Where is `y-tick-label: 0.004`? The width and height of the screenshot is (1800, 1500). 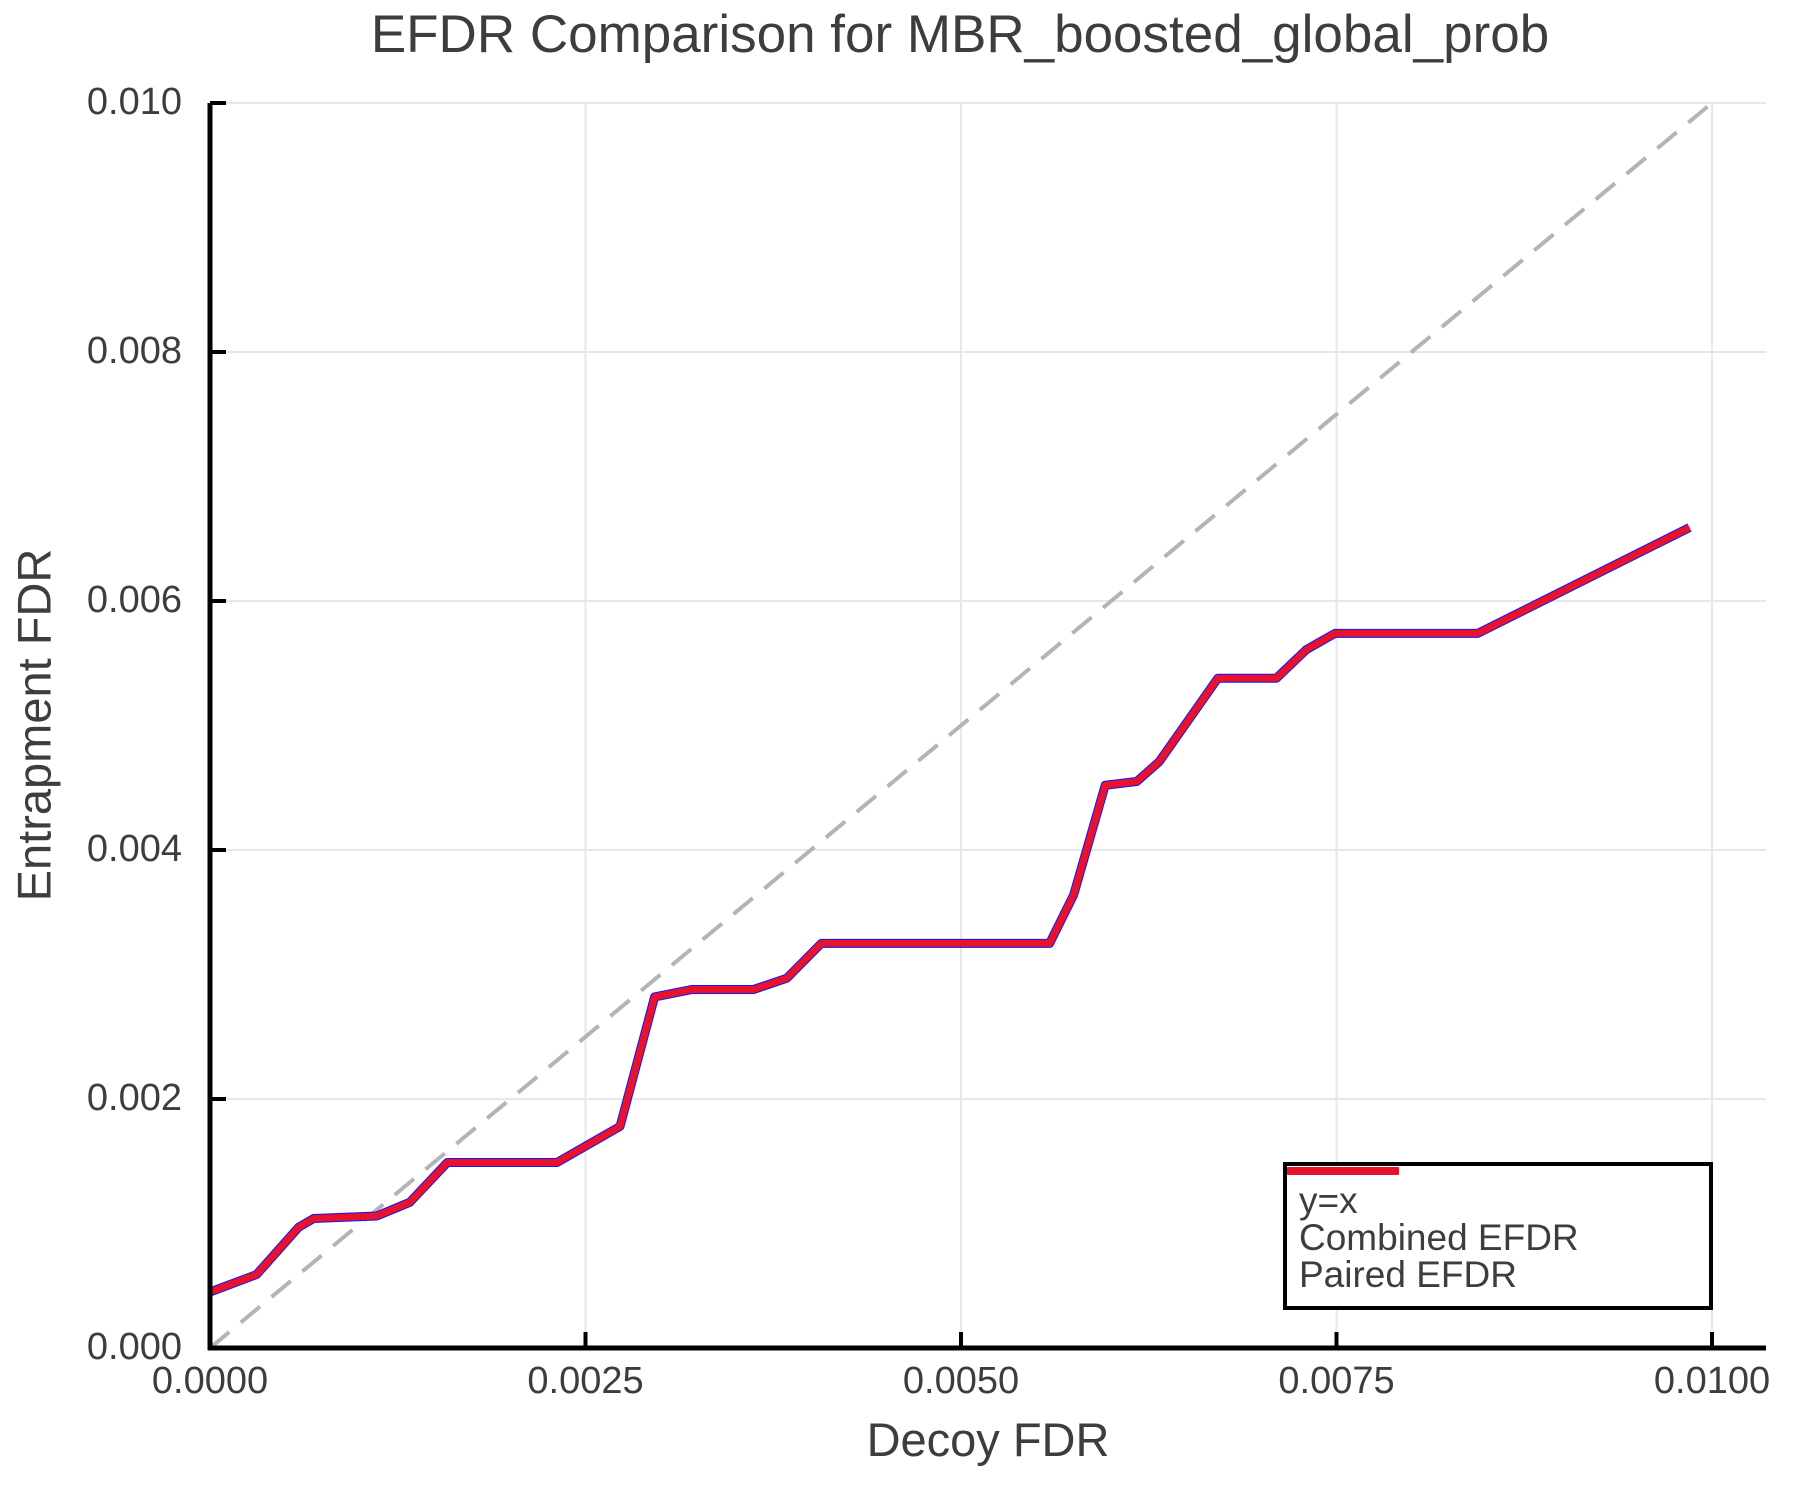 y-tick-label: 0.004 is located at coordinates (134, 849).